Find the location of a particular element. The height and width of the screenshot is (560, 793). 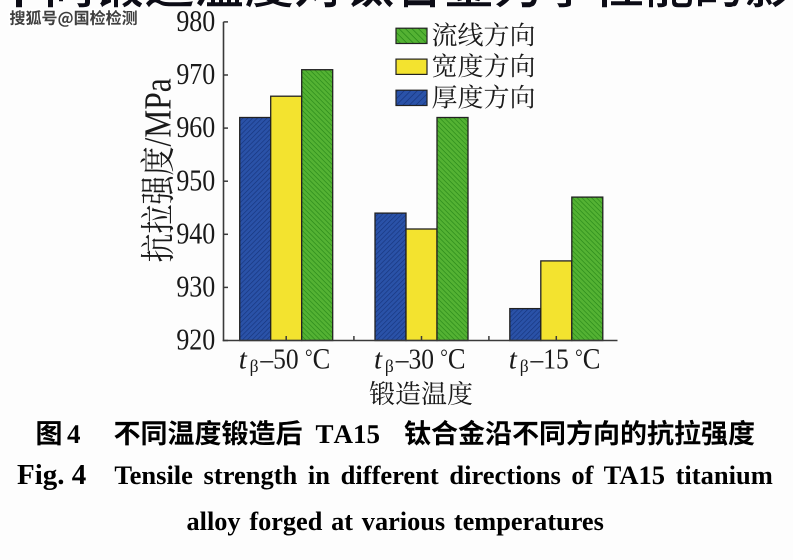

svg-text: 960 is located at coordinates (195, 127).